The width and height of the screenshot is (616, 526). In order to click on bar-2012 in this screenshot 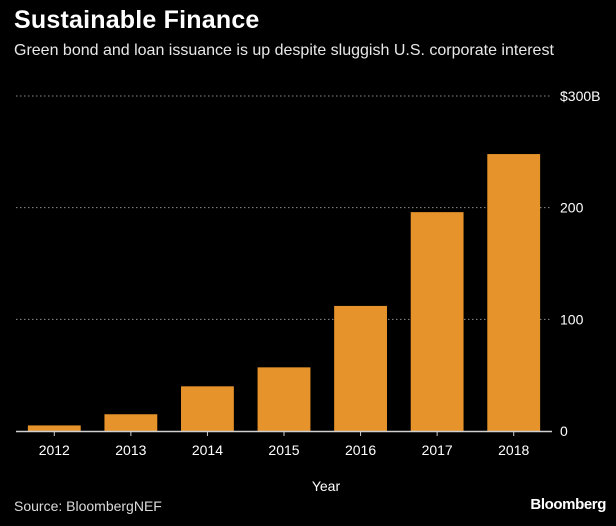, I will do `click(54, 428)`.